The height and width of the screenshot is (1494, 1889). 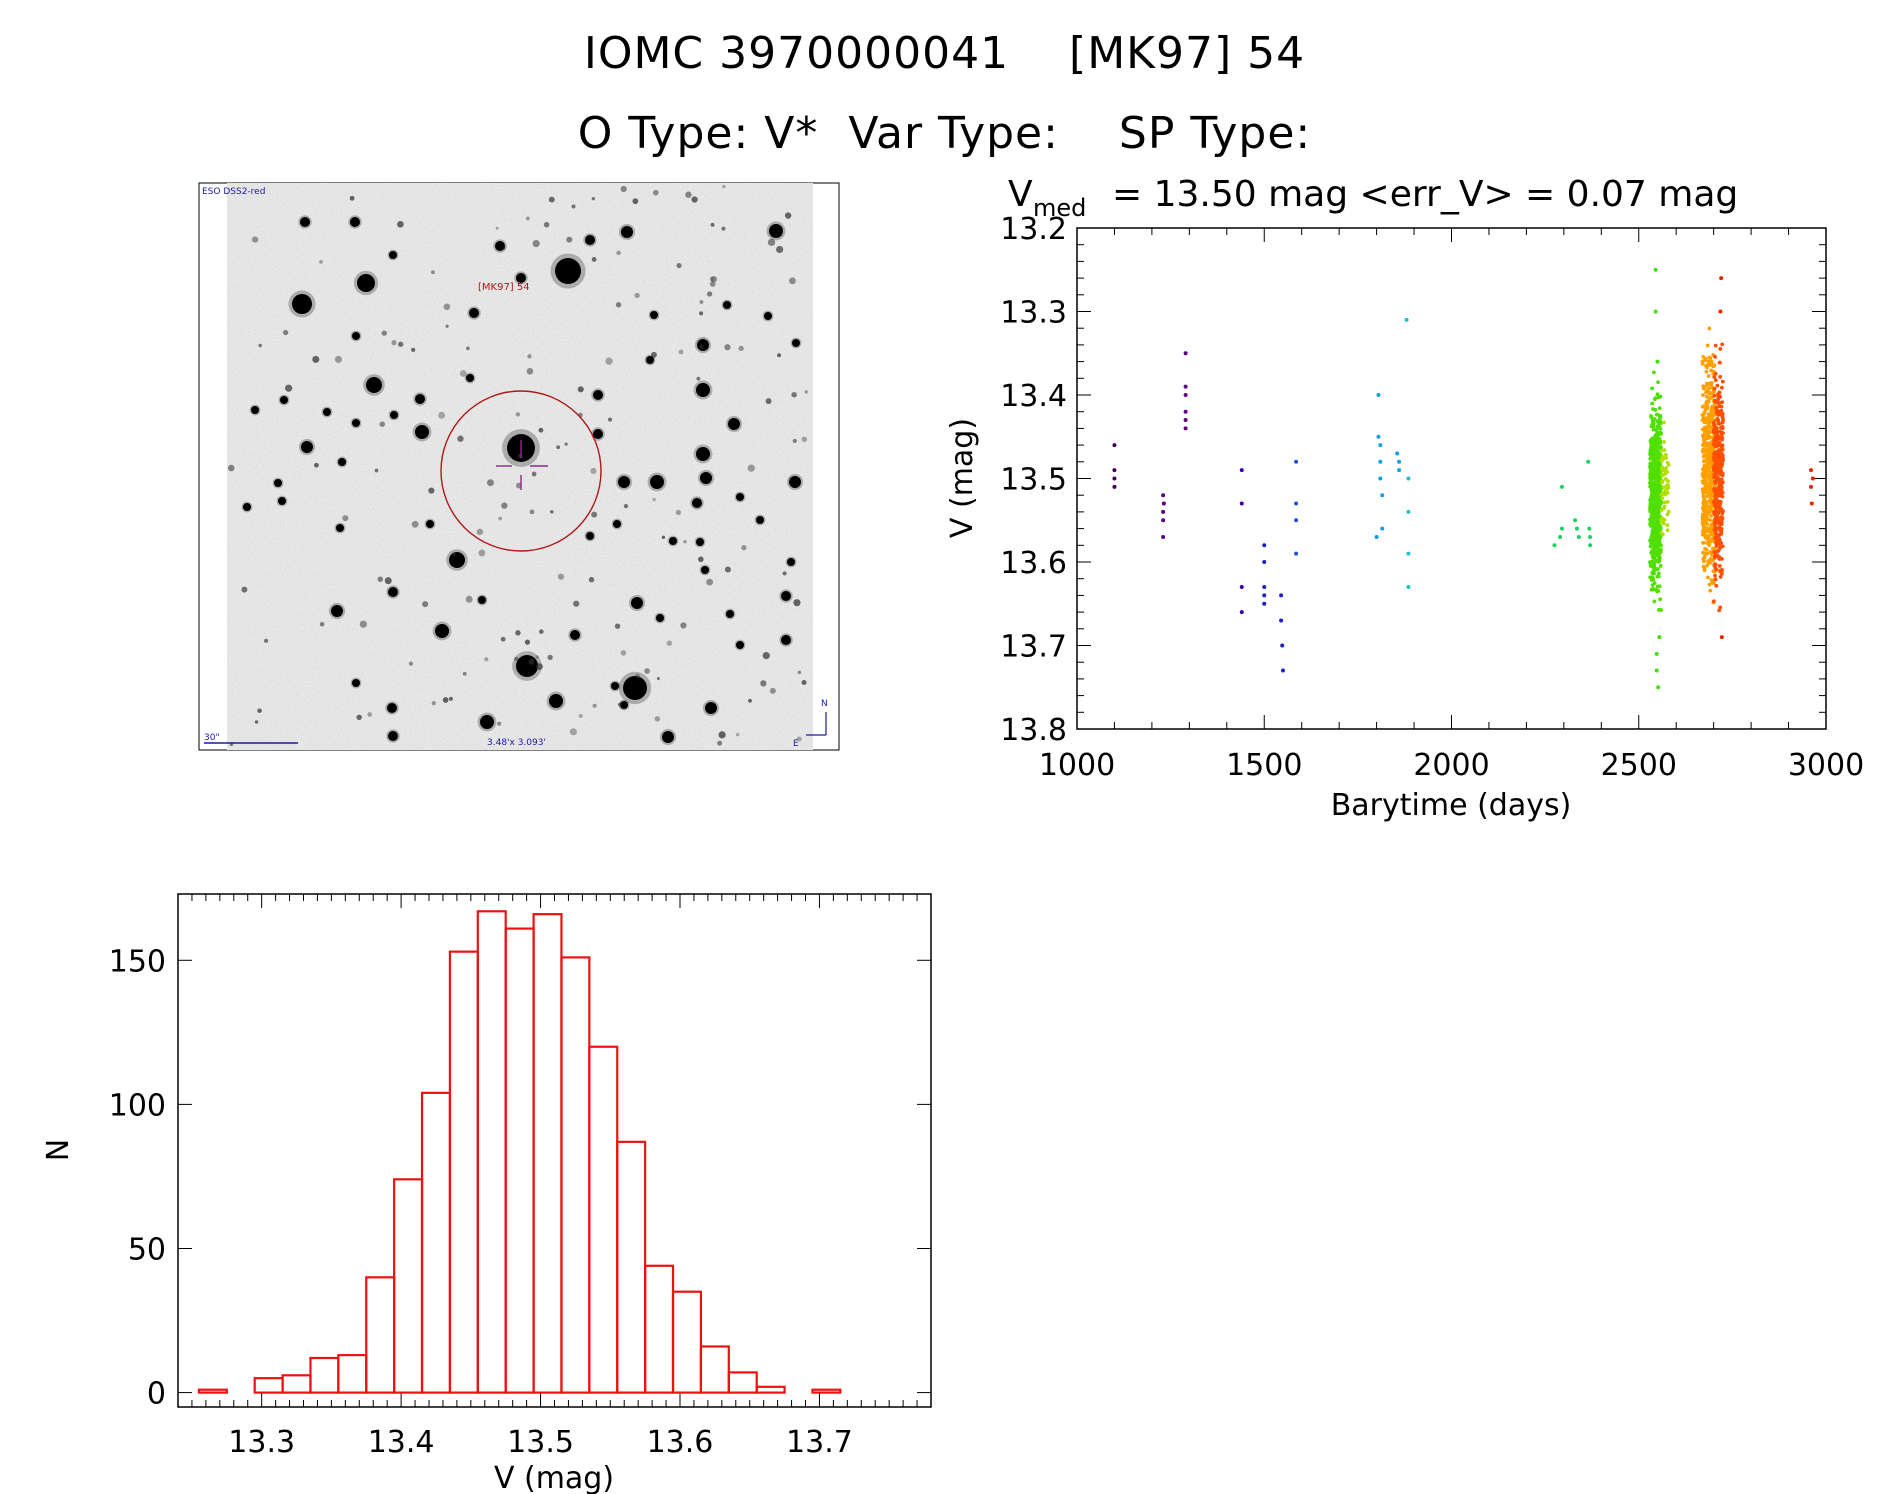 What do you see at coordinates (1033, 563) in the screenshot?
I see `y-tick-label: 13.6` at bounding box center [1033, 563].